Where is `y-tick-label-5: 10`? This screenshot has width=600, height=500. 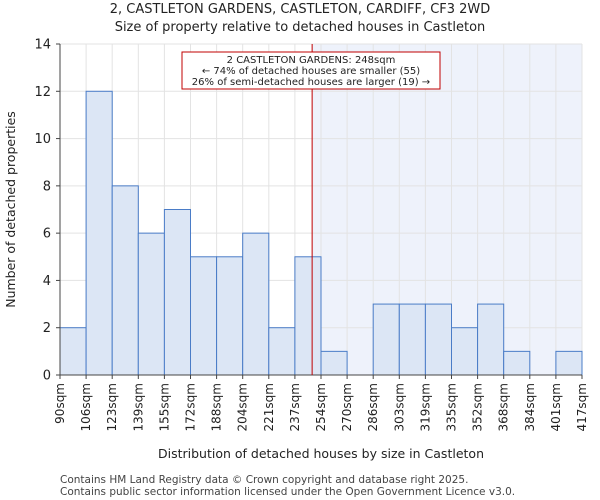 y-tick-label-5: 10 is located at coordinates (42, 139).